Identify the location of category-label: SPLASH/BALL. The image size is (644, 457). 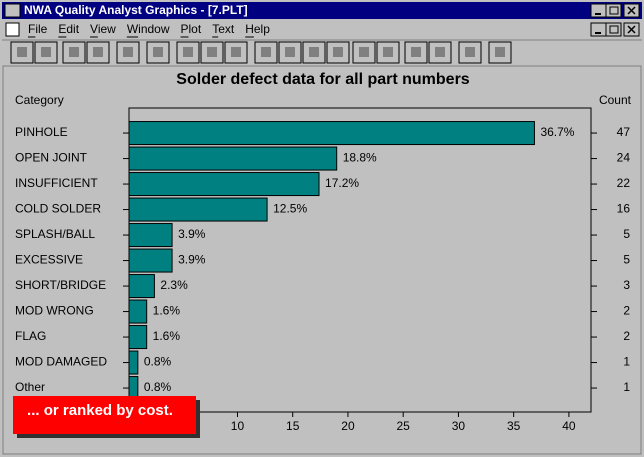
(55, 234).